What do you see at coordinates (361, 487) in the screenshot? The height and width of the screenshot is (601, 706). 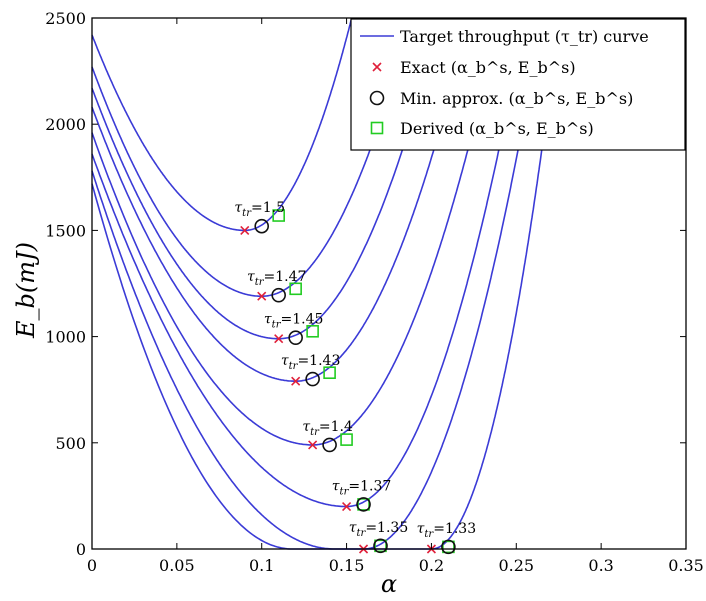 I see `annotation-5: τtr=1.37` at bounding box center [361, 487].